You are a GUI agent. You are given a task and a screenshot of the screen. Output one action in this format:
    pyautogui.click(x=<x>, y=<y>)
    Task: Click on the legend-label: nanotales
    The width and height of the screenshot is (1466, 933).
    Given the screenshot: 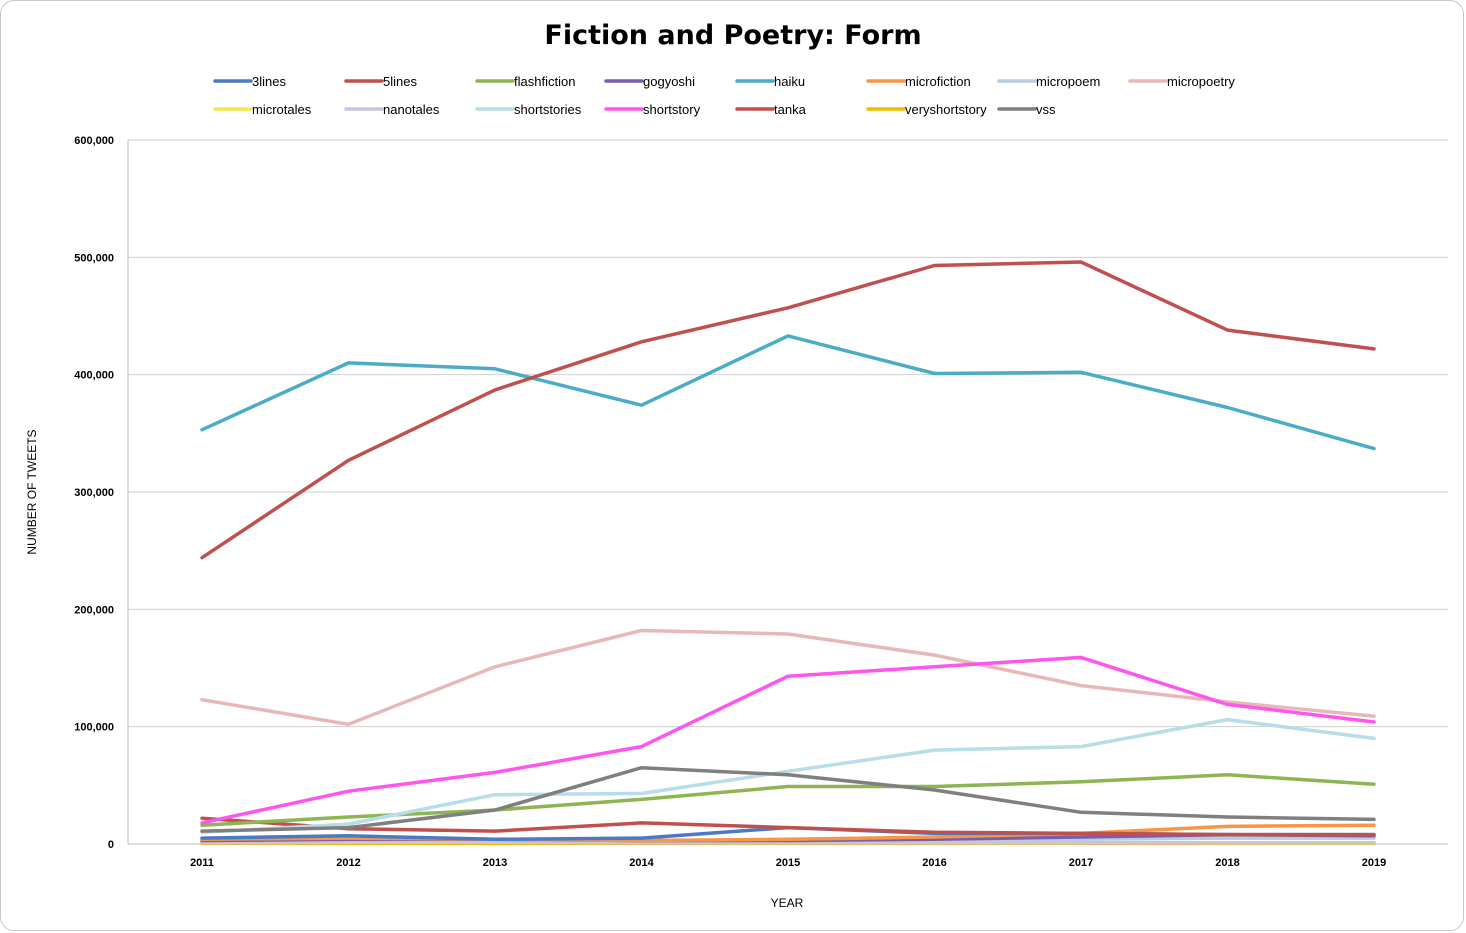 What is the action you would take?
    pyautogui.click(x=411, y=109)
    